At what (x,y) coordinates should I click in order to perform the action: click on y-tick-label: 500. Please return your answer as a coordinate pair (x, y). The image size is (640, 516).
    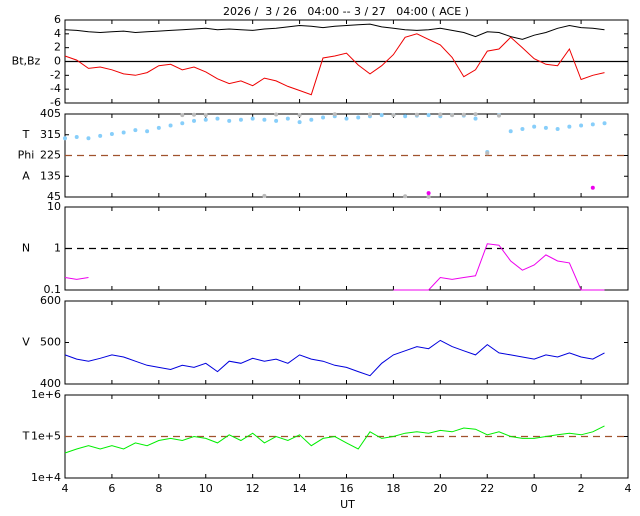
    Looking at the image, I should click on (50, 342).